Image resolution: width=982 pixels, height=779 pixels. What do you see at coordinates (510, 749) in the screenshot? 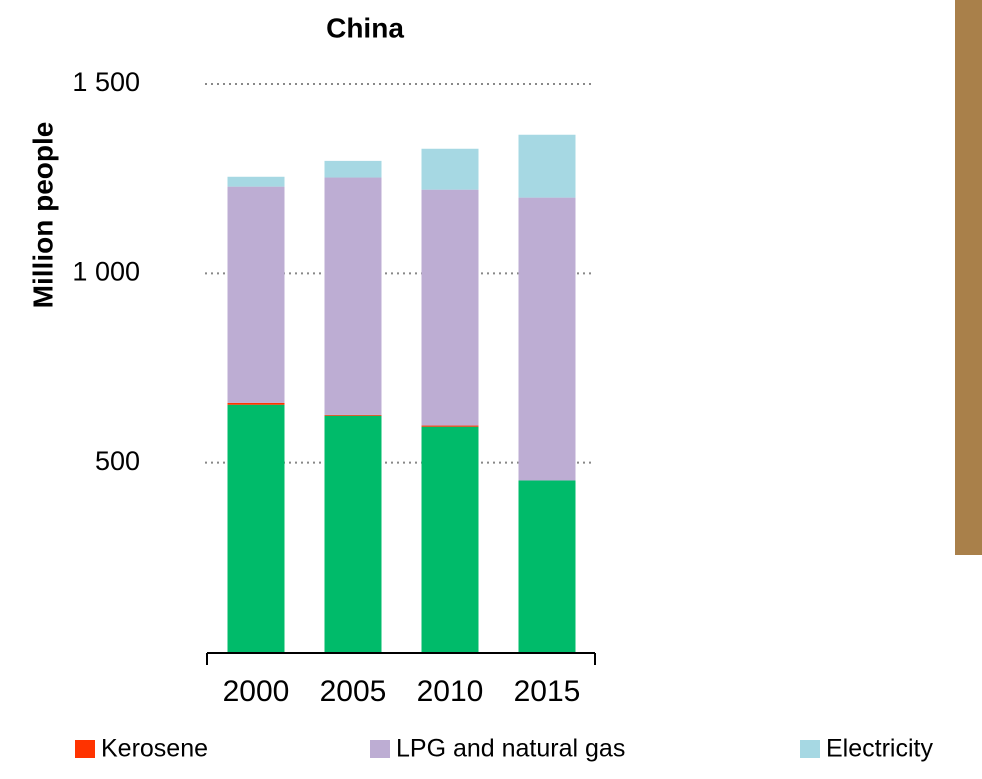
I see `legend-label: LPG and natural gas` at bounding box center [510, 749].